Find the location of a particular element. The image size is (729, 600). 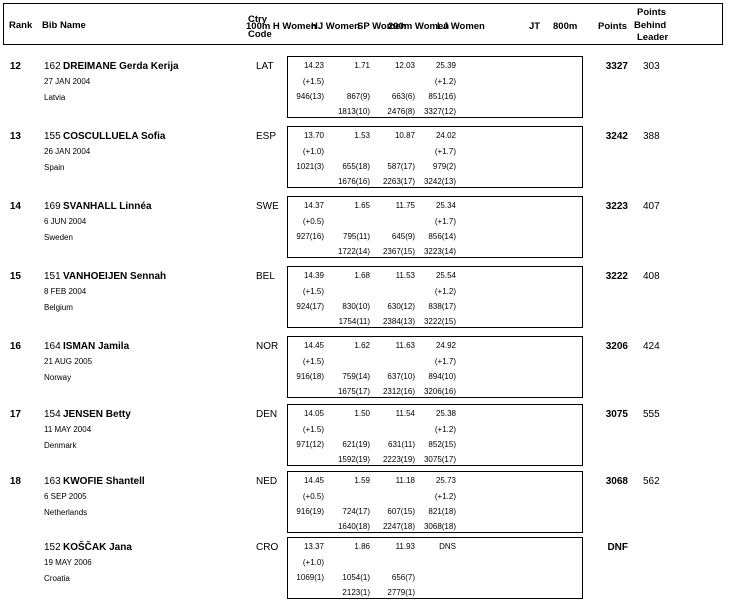

result-mark: 1.59 is located at coordinates (362, 480).